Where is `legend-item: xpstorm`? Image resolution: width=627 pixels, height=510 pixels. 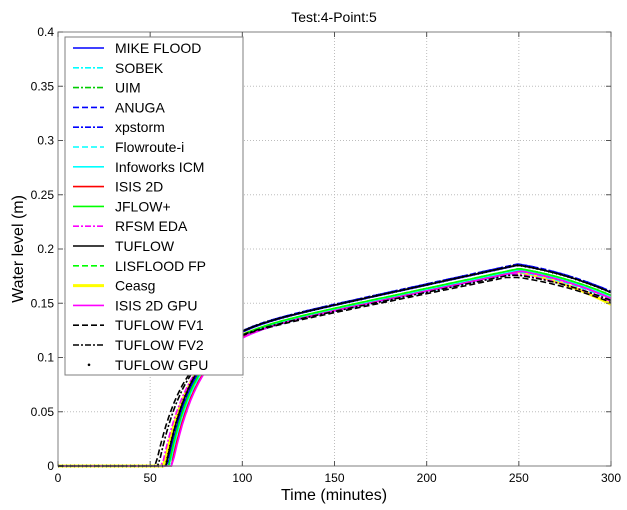
legend-item: xpstorm is located at coordinates (119, 127).